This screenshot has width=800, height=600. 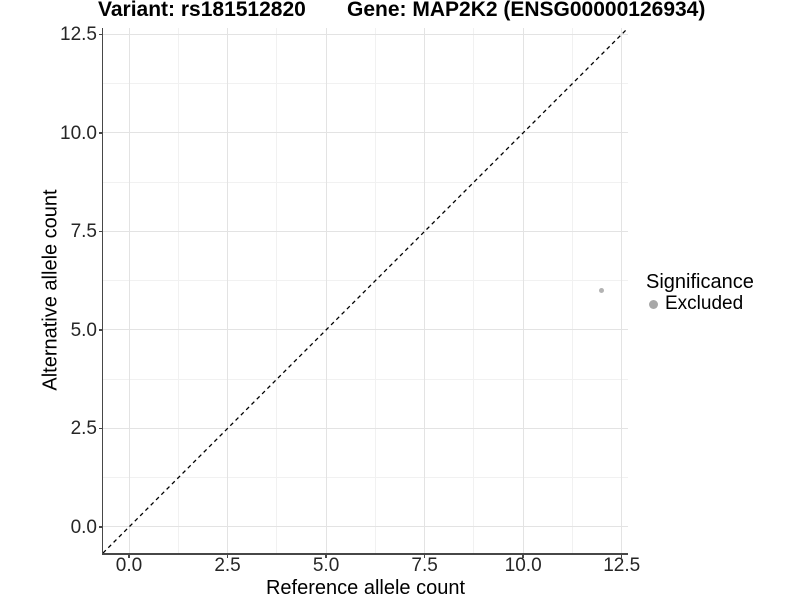 I want to click on y-tick-label: 10.0, so click(x=78, y=133).